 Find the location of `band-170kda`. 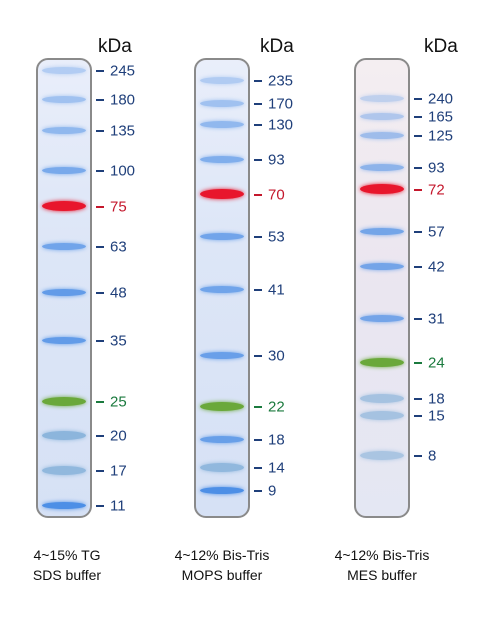

band-170kda is located at coordinates (222, 103).